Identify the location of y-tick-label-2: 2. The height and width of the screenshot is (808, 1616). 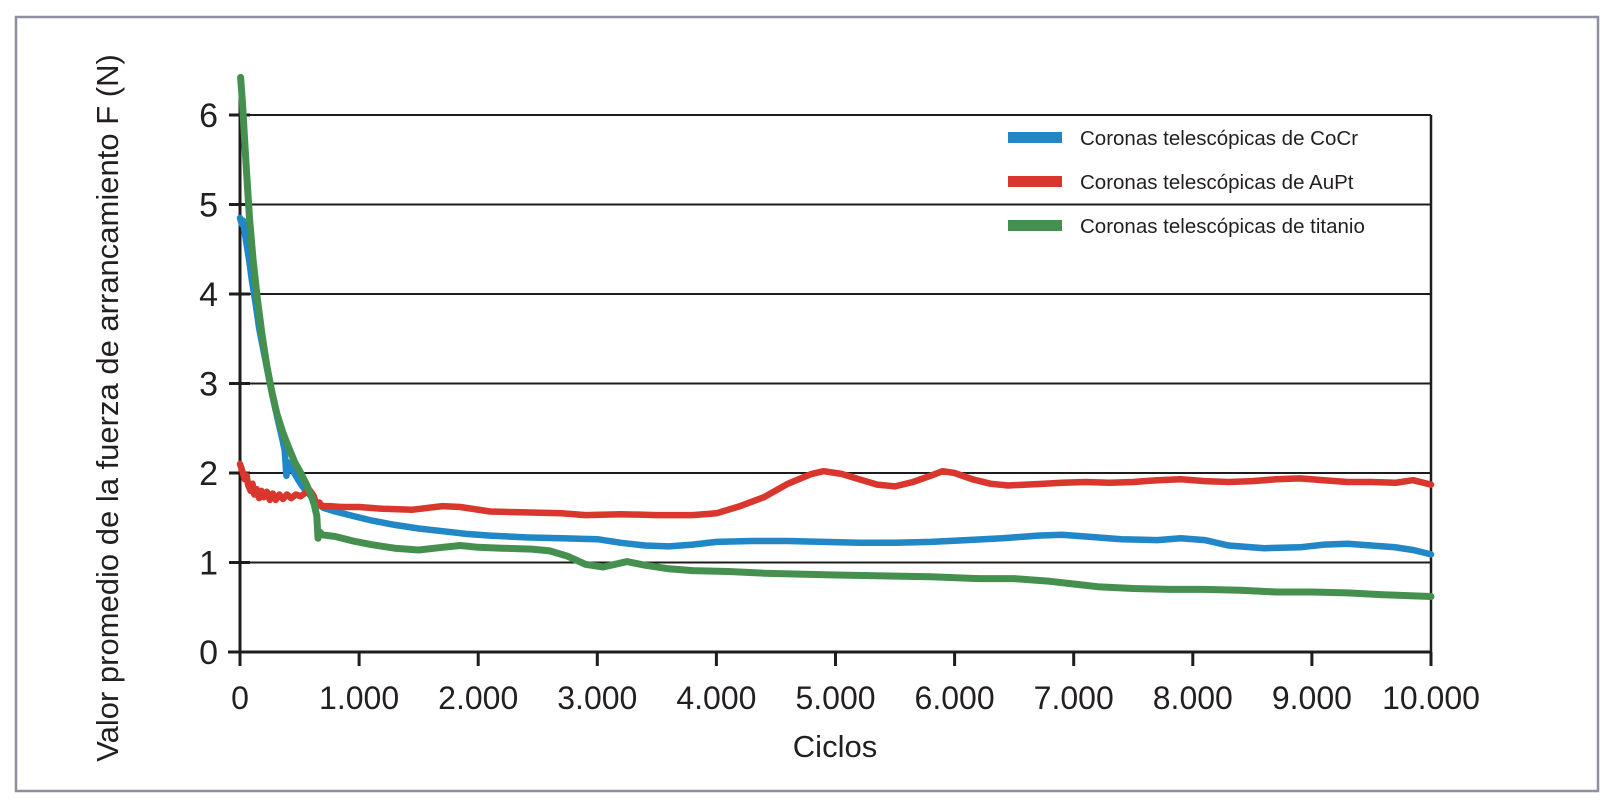
(208, 474).